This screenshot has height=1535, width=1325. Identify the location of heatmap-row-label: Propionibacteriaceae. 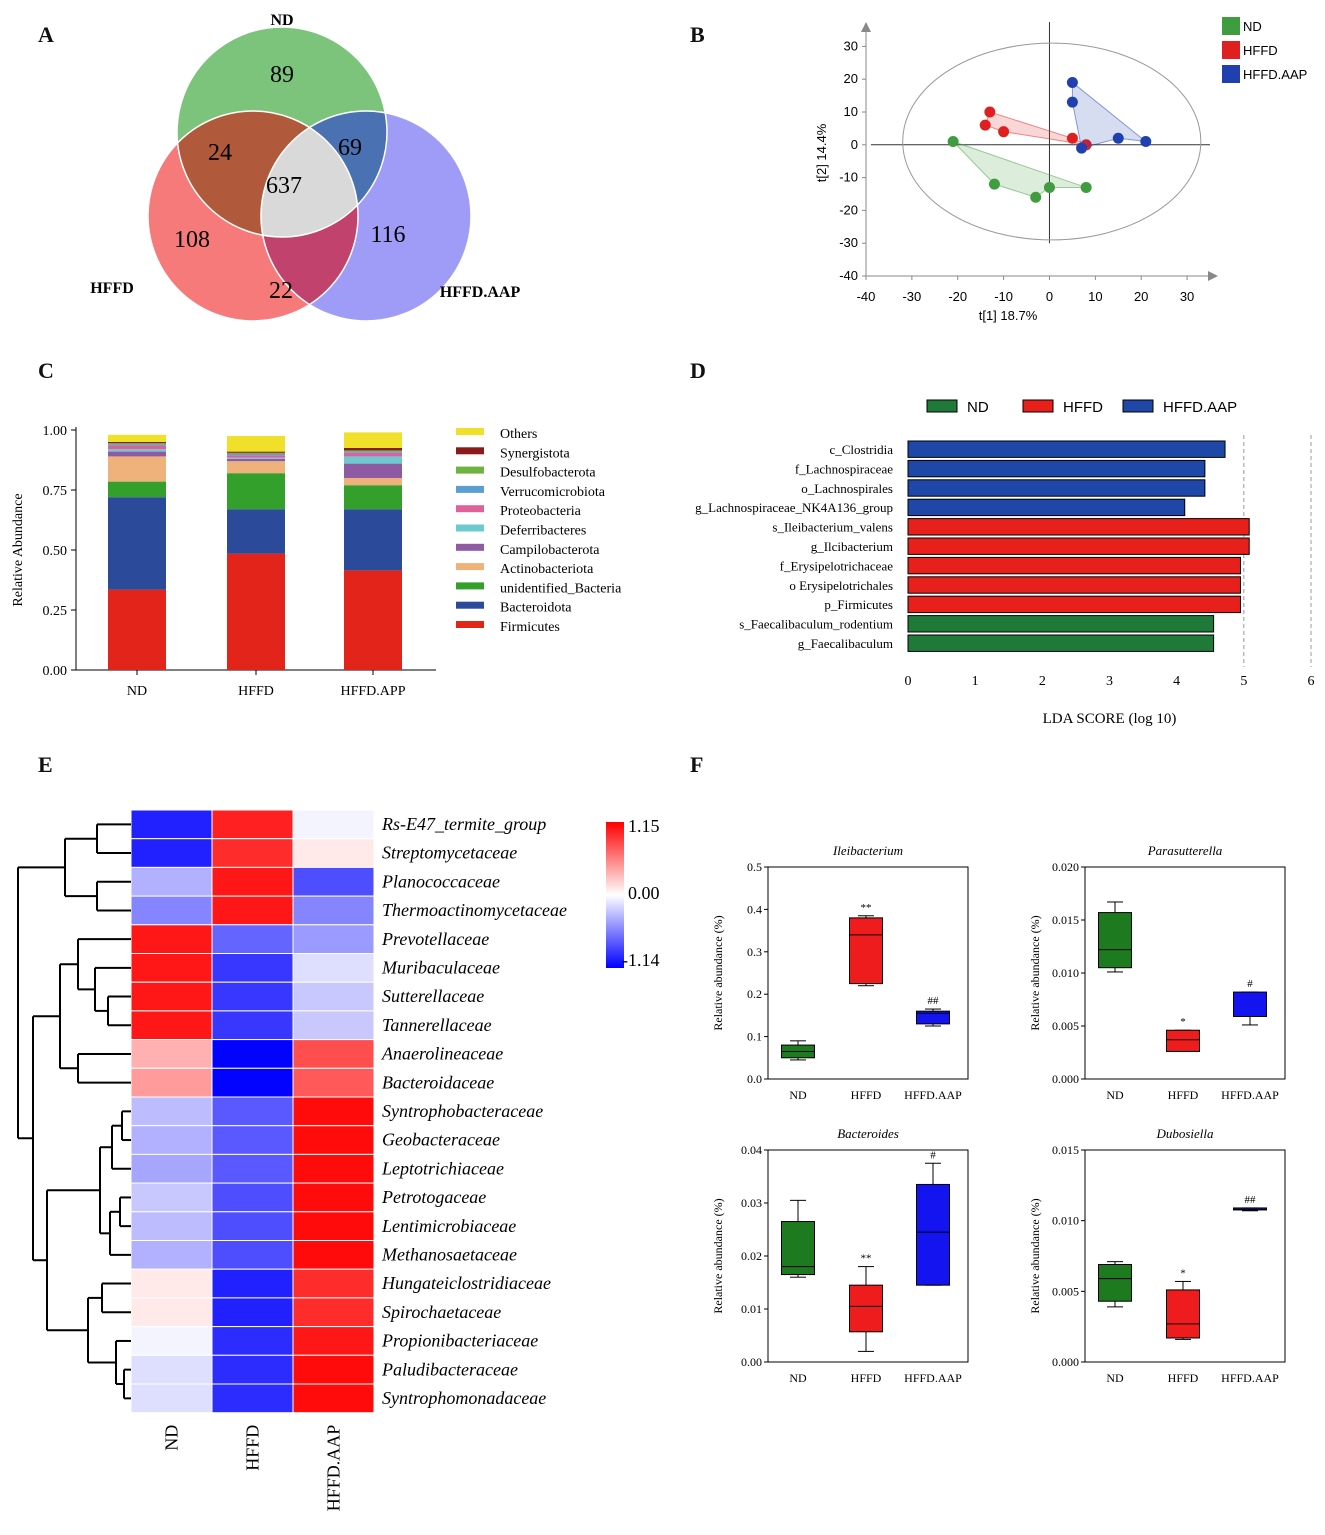
(459, 1341).